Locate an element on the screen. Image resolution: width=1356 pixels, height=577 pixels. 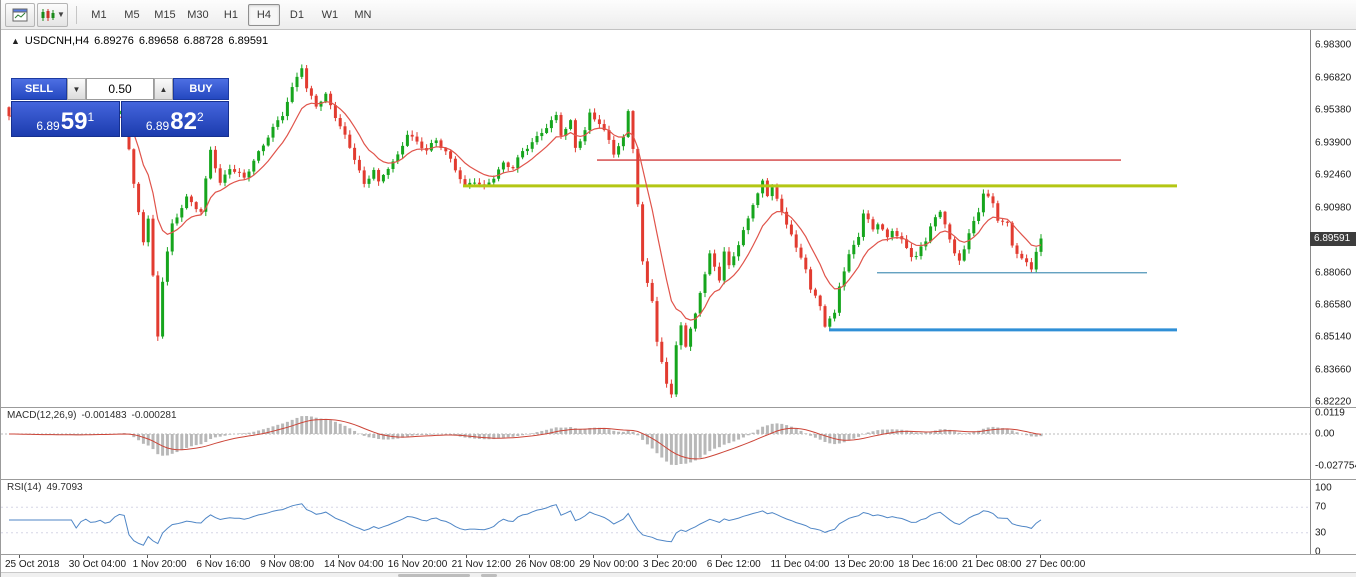
macd-chart is located at coordinates (655, 440).